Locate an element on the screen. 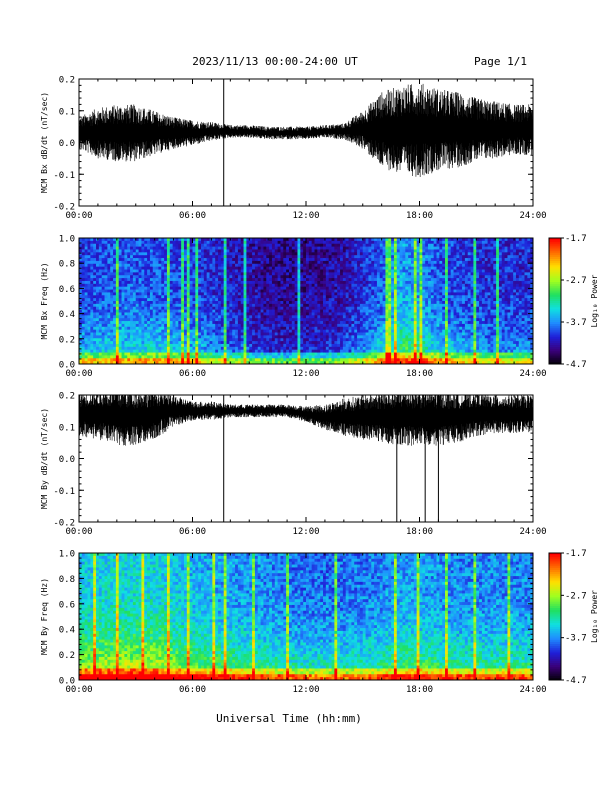  by-trace-ytick-label: -0.1 is located at coordinates (64, 492).